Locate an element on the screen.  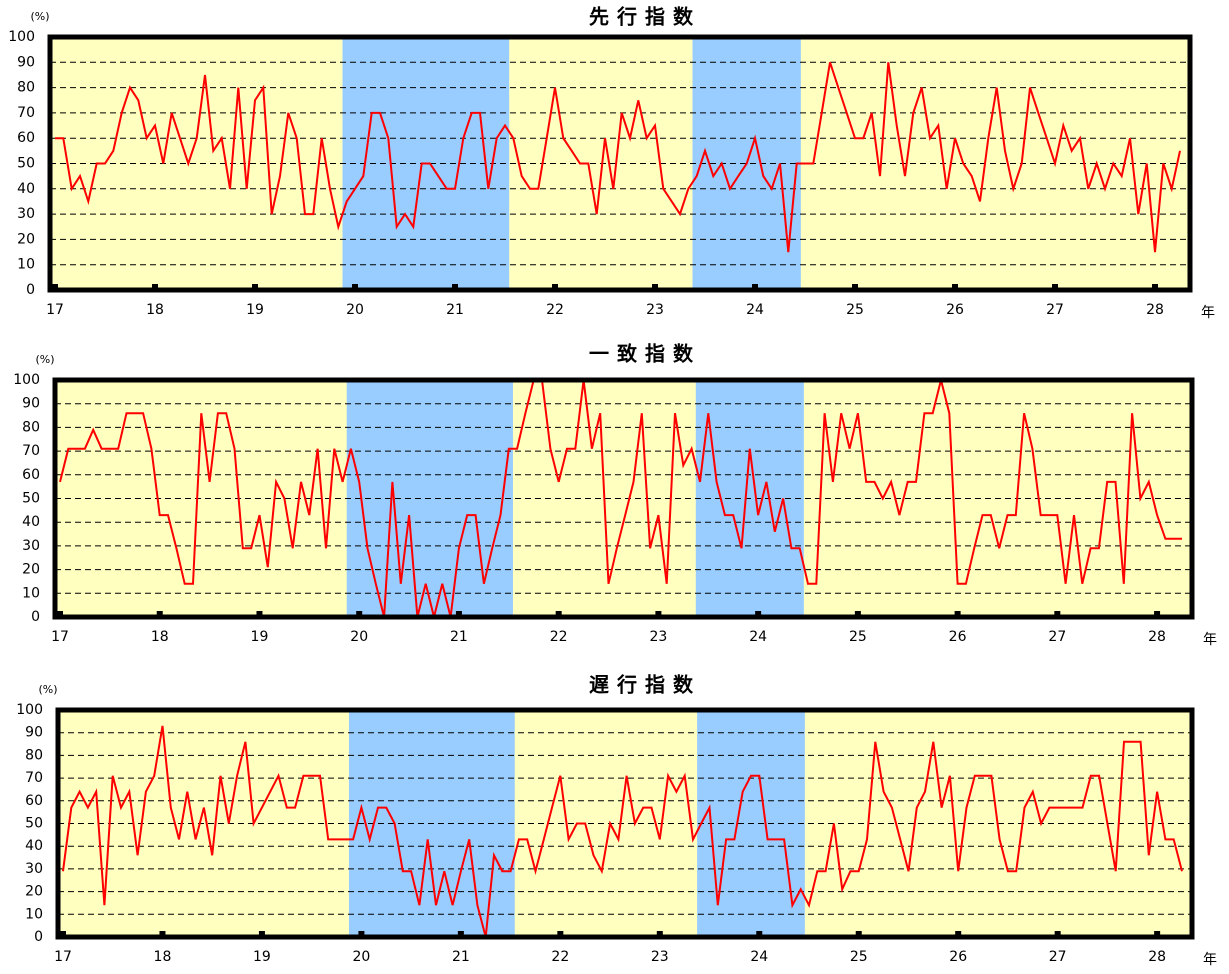
chart-title: 遅行指数 is located at coordinates (645, 685).